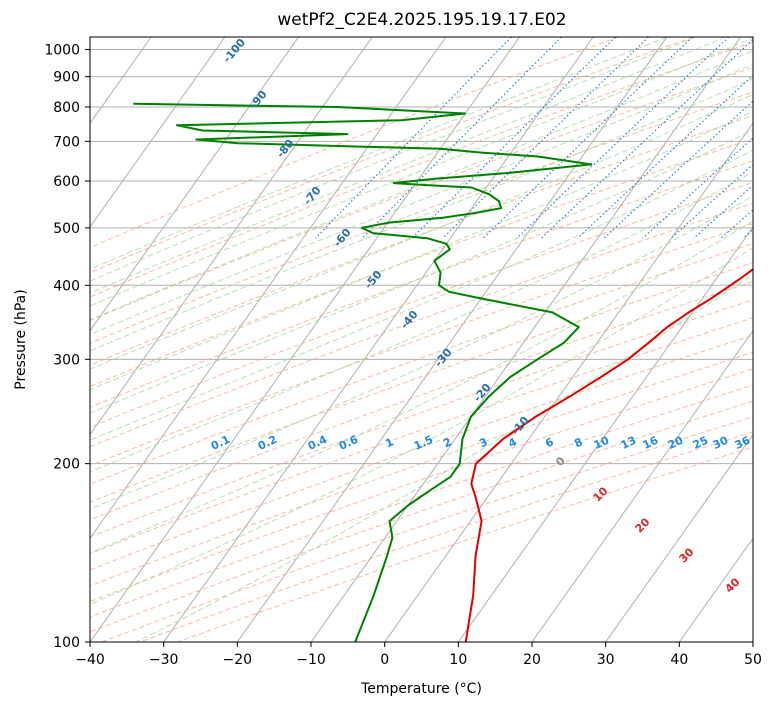 This screenshot has height=712, width=775. Describe the element at coordinates (423, 443) in the screenshot. I see `mixing-ratio-label: 1.5` at that location.